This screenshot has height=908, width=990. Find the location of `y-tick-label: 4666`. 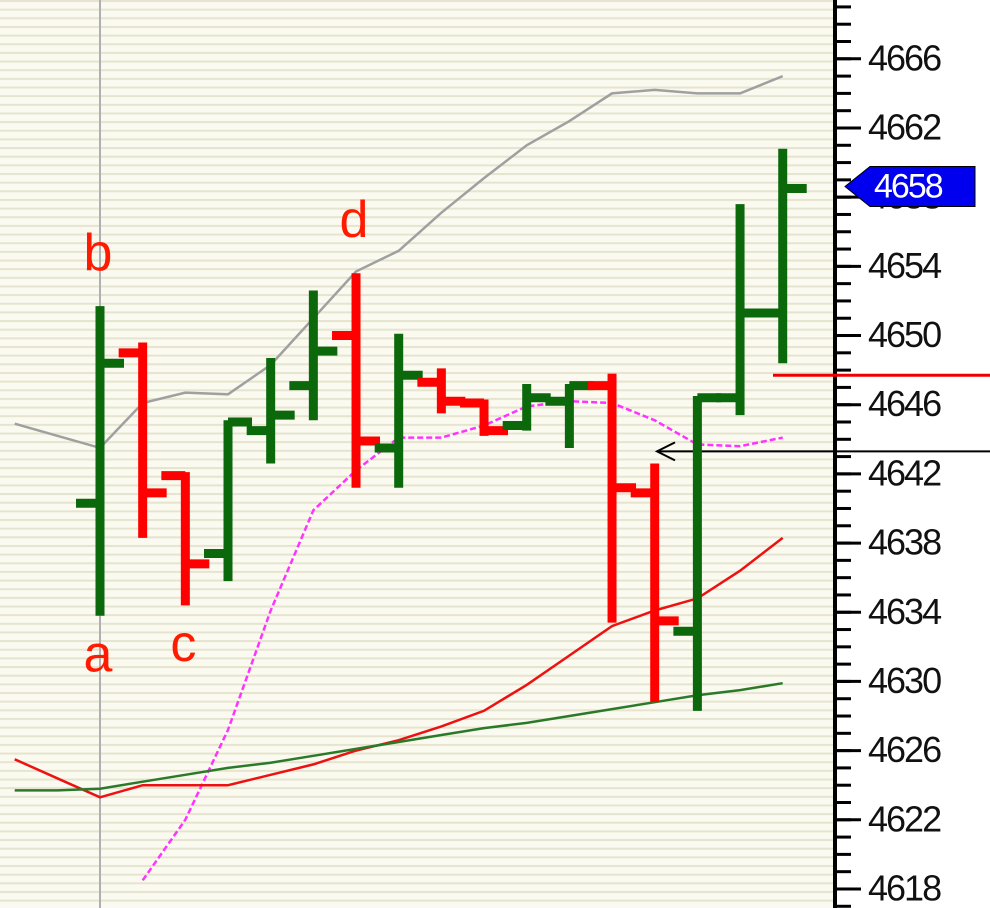

y-tick-label: 4666 is located at coordinates (904, 57).